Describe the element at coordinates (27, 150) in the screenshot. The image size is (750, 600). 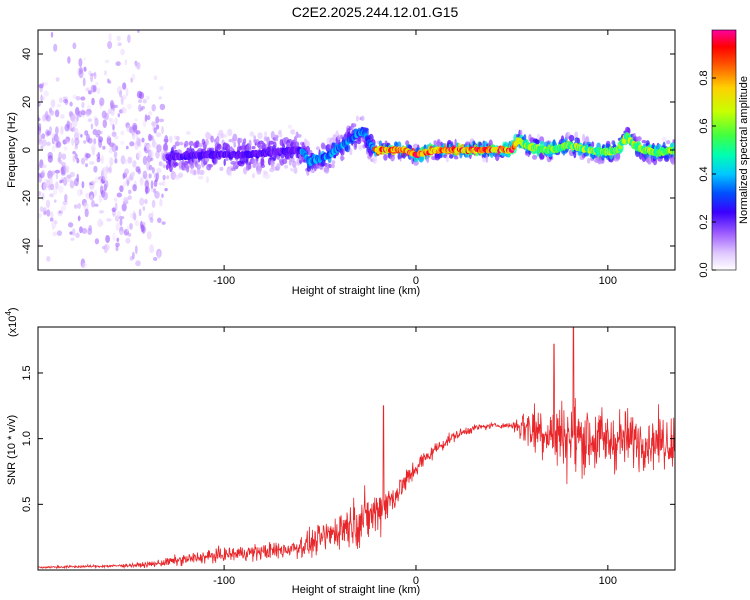
I see `spectrogram-y-tick-label: 0` at that location.